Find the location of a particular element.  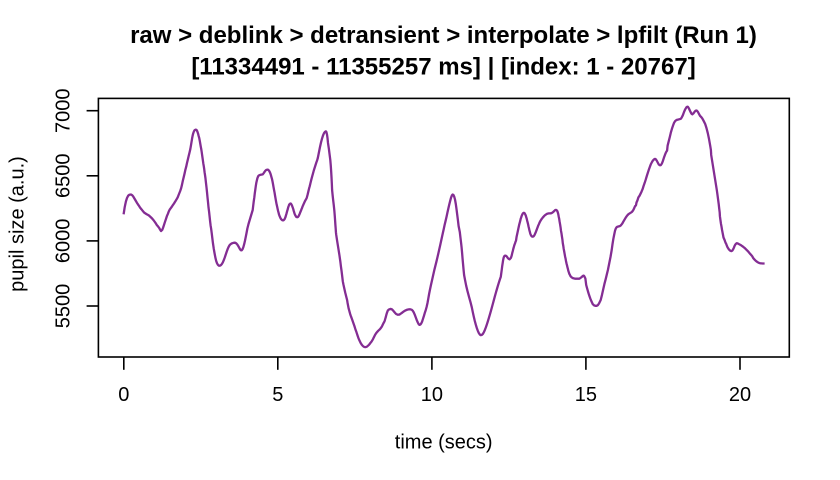

svg-text: pupil size (a.u.) is located at coordinates (18, 224).